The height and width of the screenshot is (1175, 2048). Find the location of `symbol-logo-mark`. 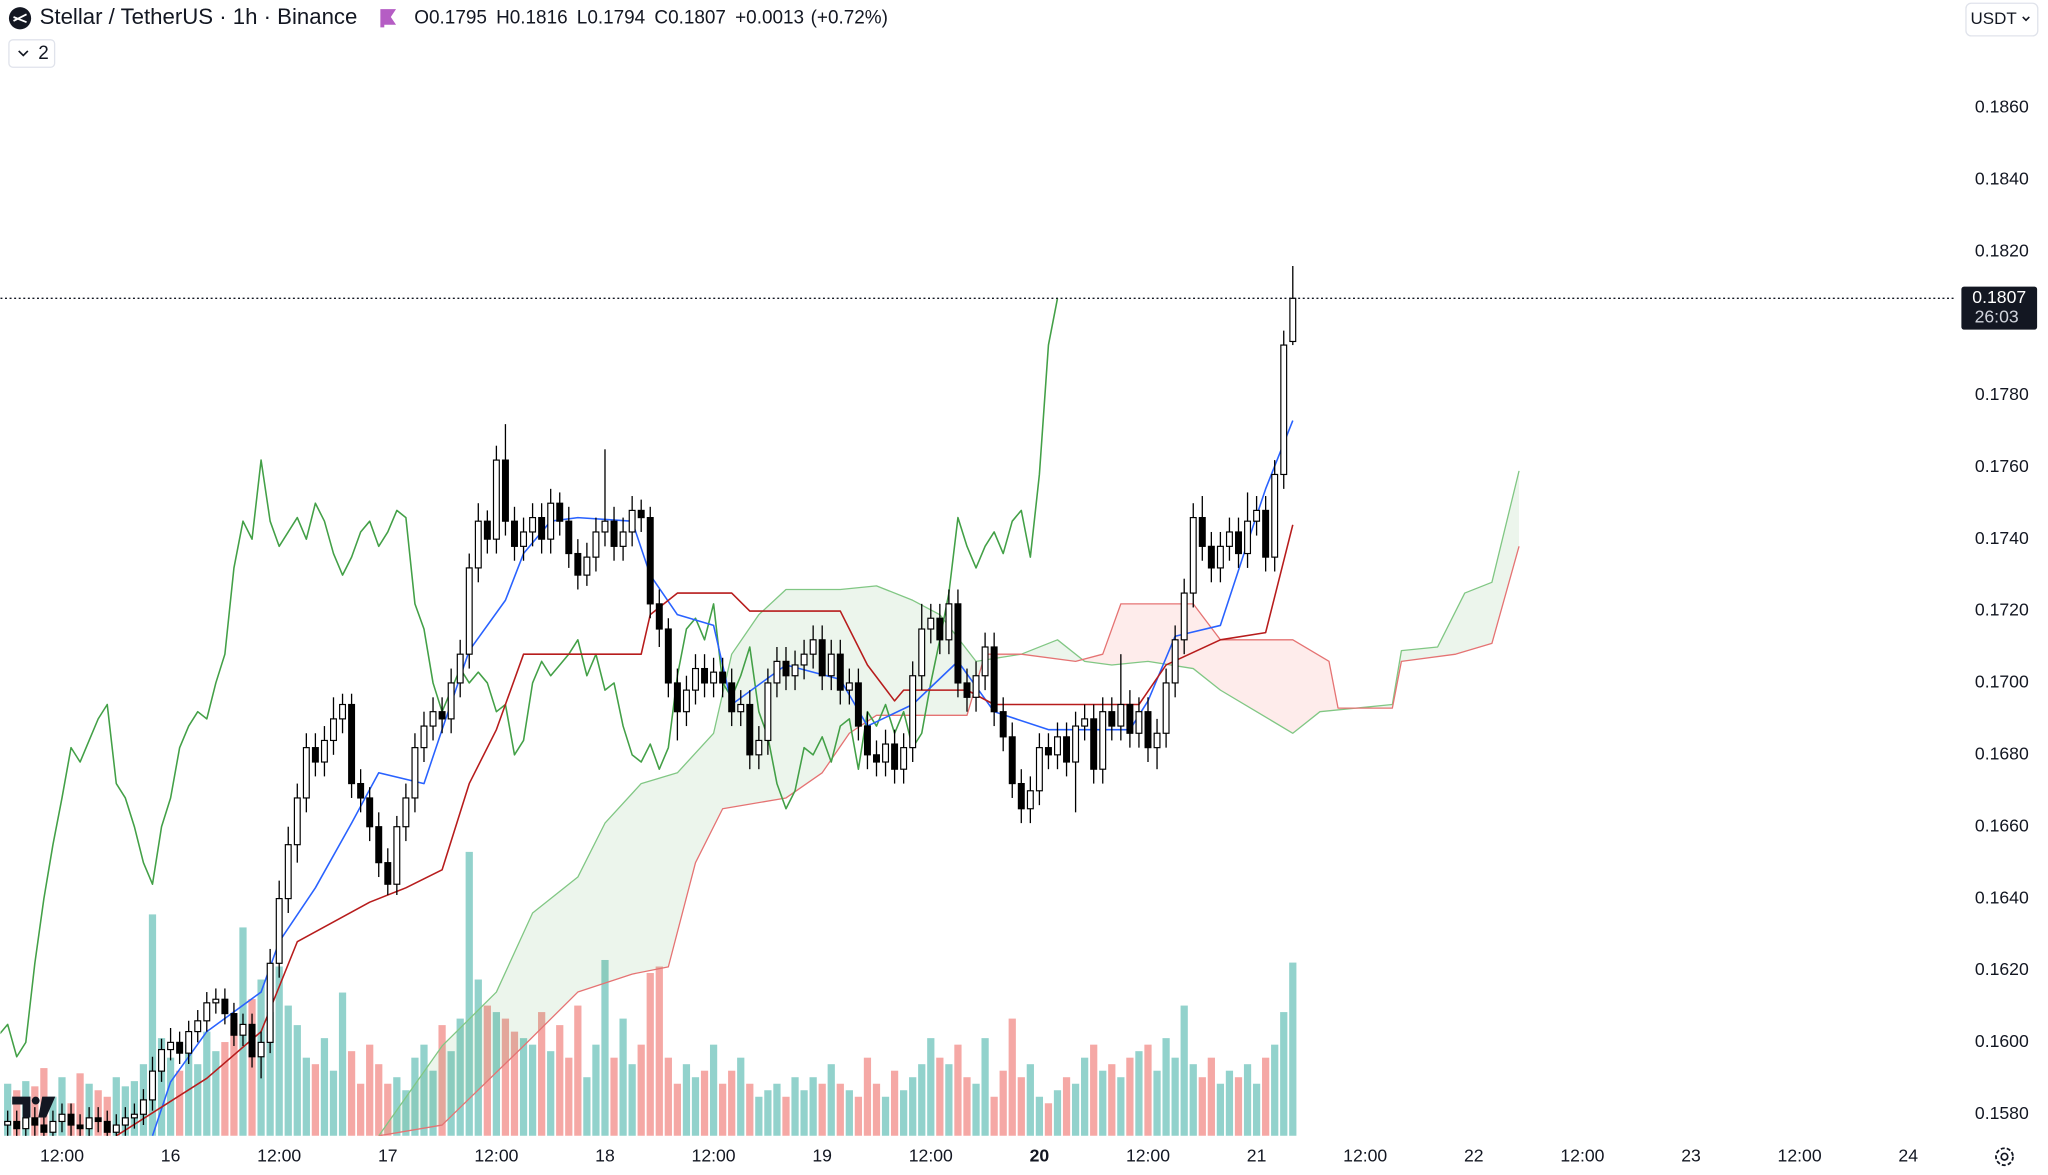

symbol-logo-mark is located at coordinates (20, 18).